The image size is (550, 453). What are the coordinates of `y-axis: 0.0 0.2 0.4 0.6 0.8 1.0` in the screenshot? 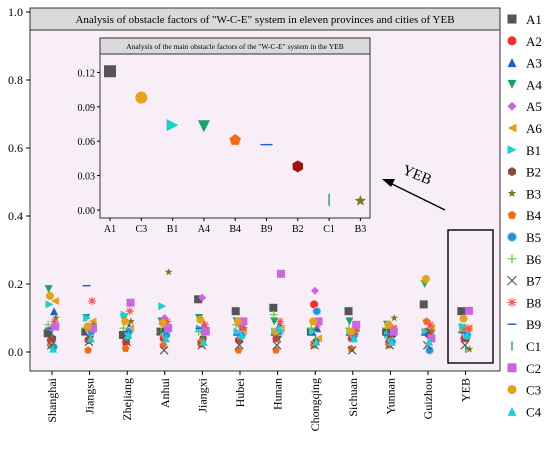 It's located at (19, 182).